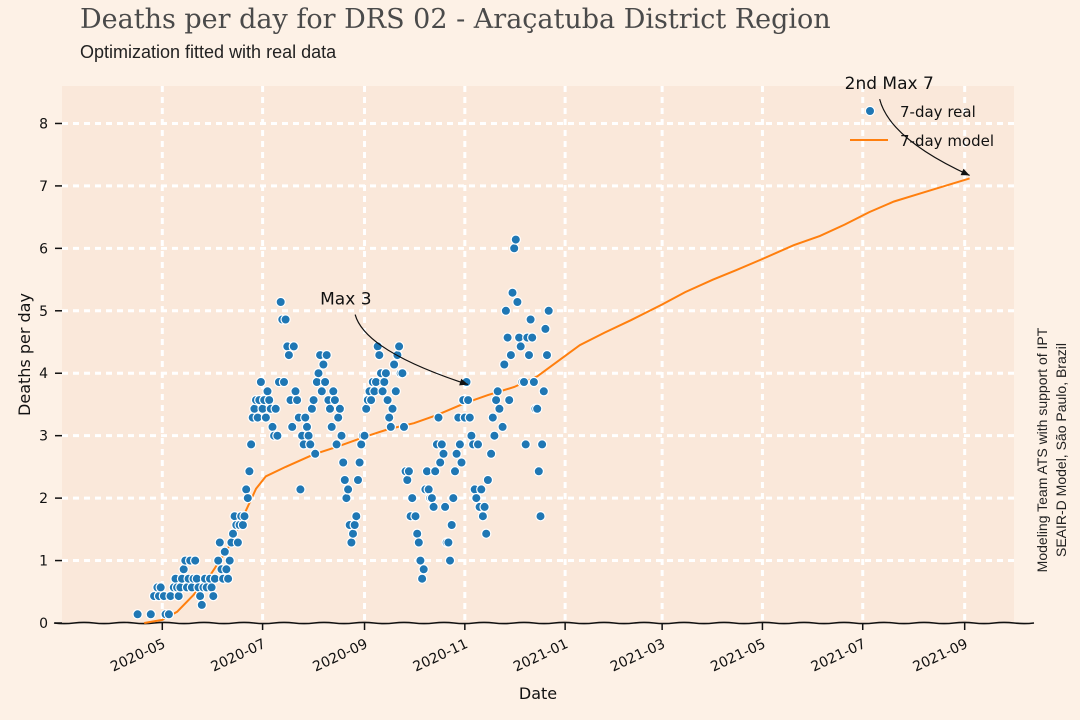 The height and width of the screenshot is (720, 1080). What do you see at coordinates (50, 374) in the screenshot?
I see `y-axis: 0 1 2 3 4 5 6 7 8` at bounding box center [50, 374].